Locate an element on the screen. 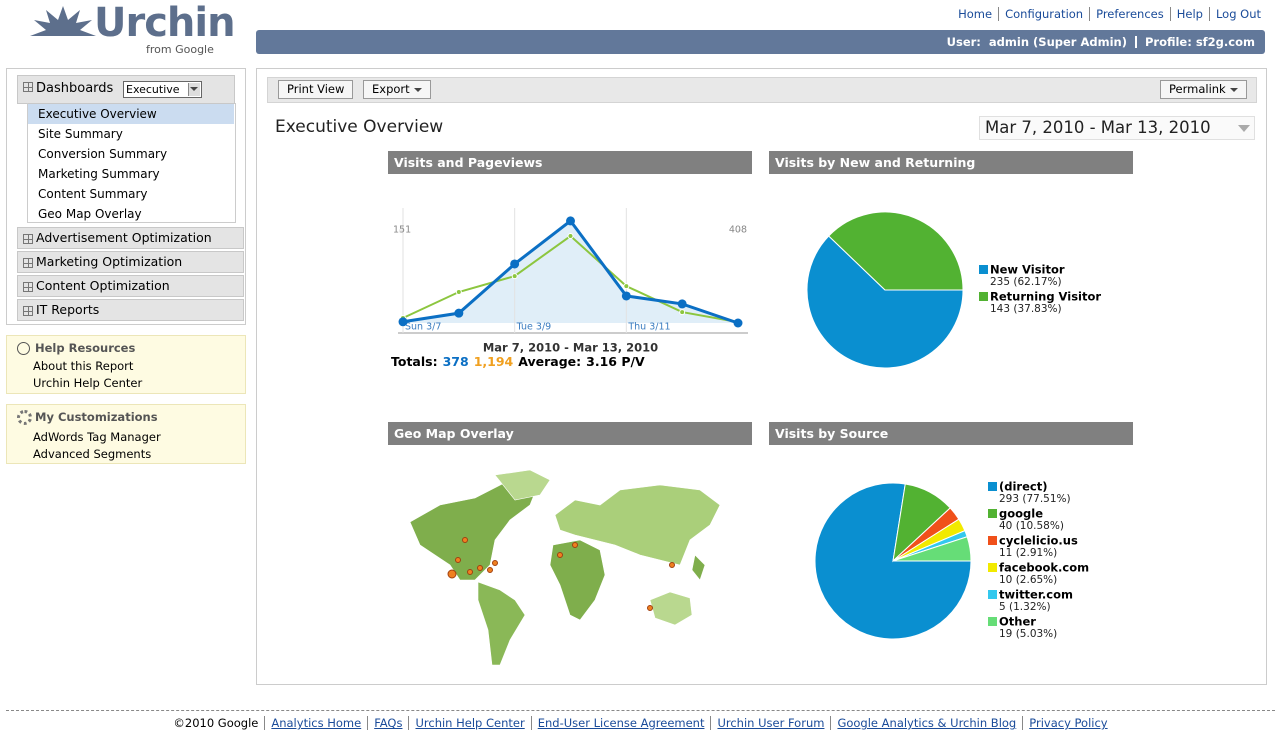 The image size is (1281, 741). box-title: My Customizations is located at coordinates (96, 417).